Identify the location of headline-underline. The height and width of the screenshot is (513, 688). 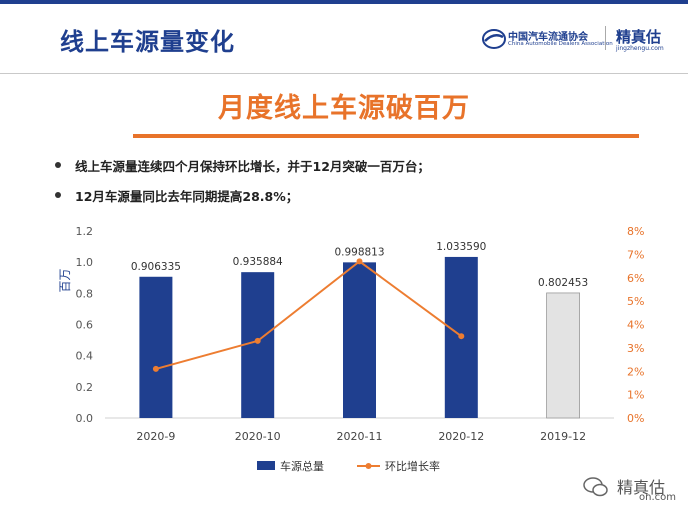
(386, 136).